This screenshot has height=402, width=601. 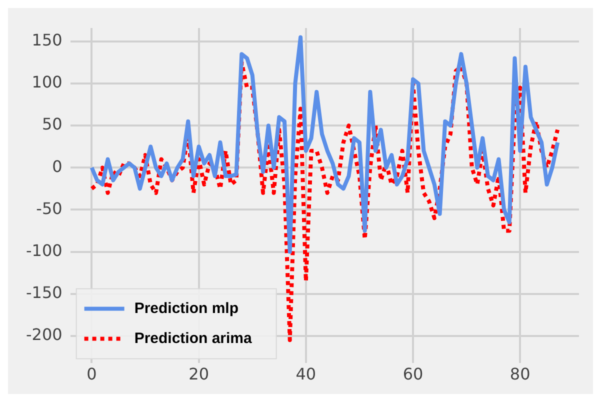 I want to click on y-tick-label: -100, so click(x=44, y=250).